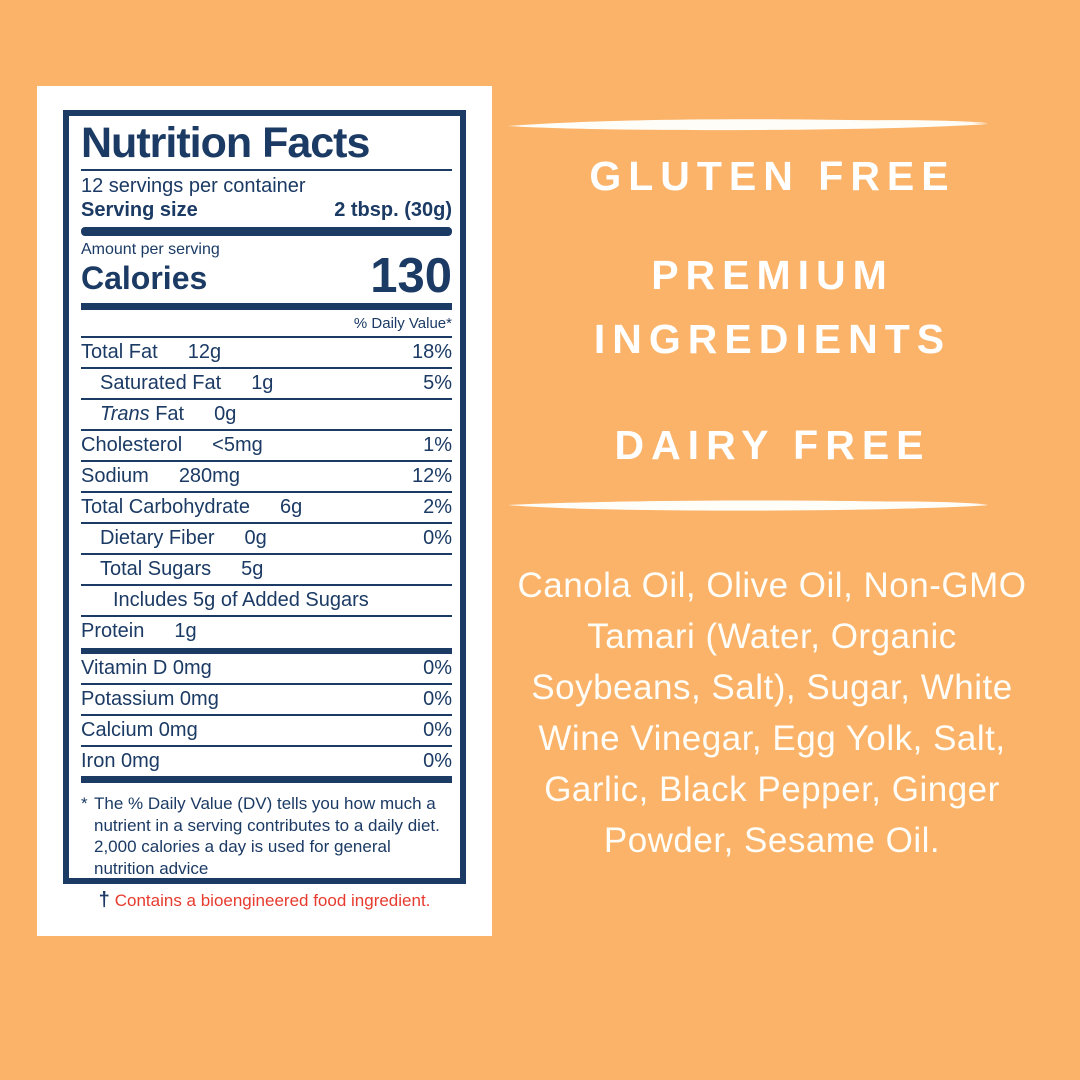 This screenshot has height=1080, width=1080. I want to click on nutrient-name: Vitamin D 0mg, so click(146, 668).